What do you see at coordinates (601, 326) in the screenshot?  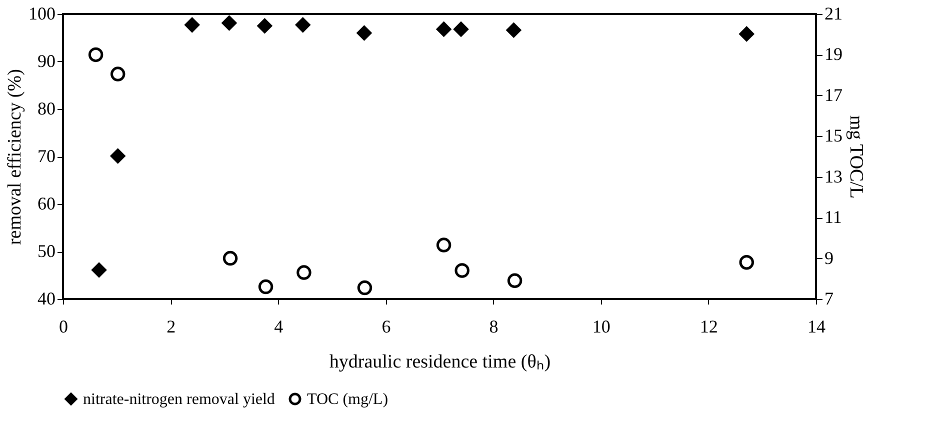 I see `x-tick-label: 10` at bounding box center [601, 326].